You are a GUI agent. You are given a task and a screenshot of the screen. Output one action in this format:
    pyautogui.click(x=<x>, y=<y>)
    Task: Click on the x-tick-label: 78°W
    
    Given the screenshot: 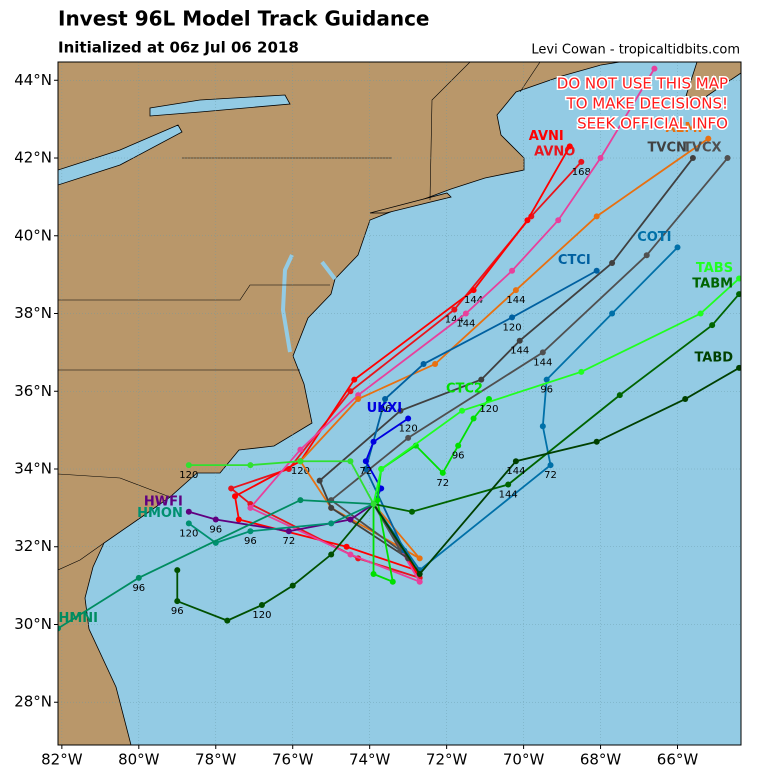 What is the action you would take?
    pyautogui.click(x=216, y=759)
    